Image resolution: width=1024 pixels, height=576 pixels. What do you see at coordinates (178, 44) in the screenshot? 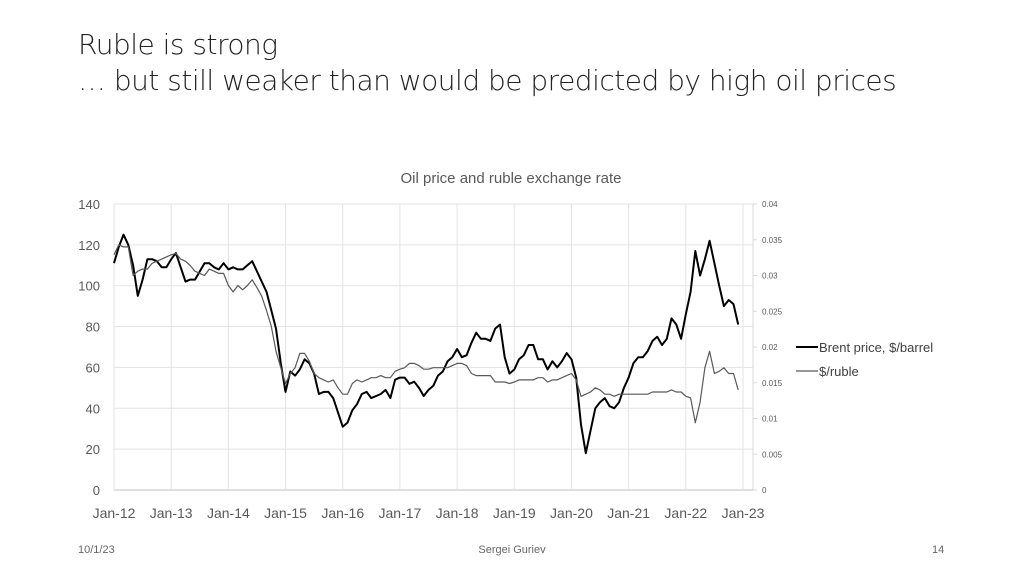
I see `title-line-1: Ruble is strong` at bounding box center [178, 44].